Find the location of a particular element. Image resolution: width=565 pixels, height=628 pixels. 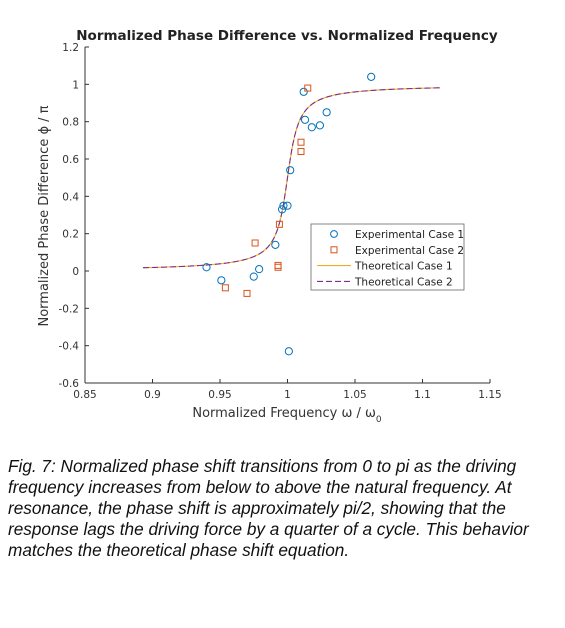

y-tick-label: -0.6 is located at coordinates (69, 384).